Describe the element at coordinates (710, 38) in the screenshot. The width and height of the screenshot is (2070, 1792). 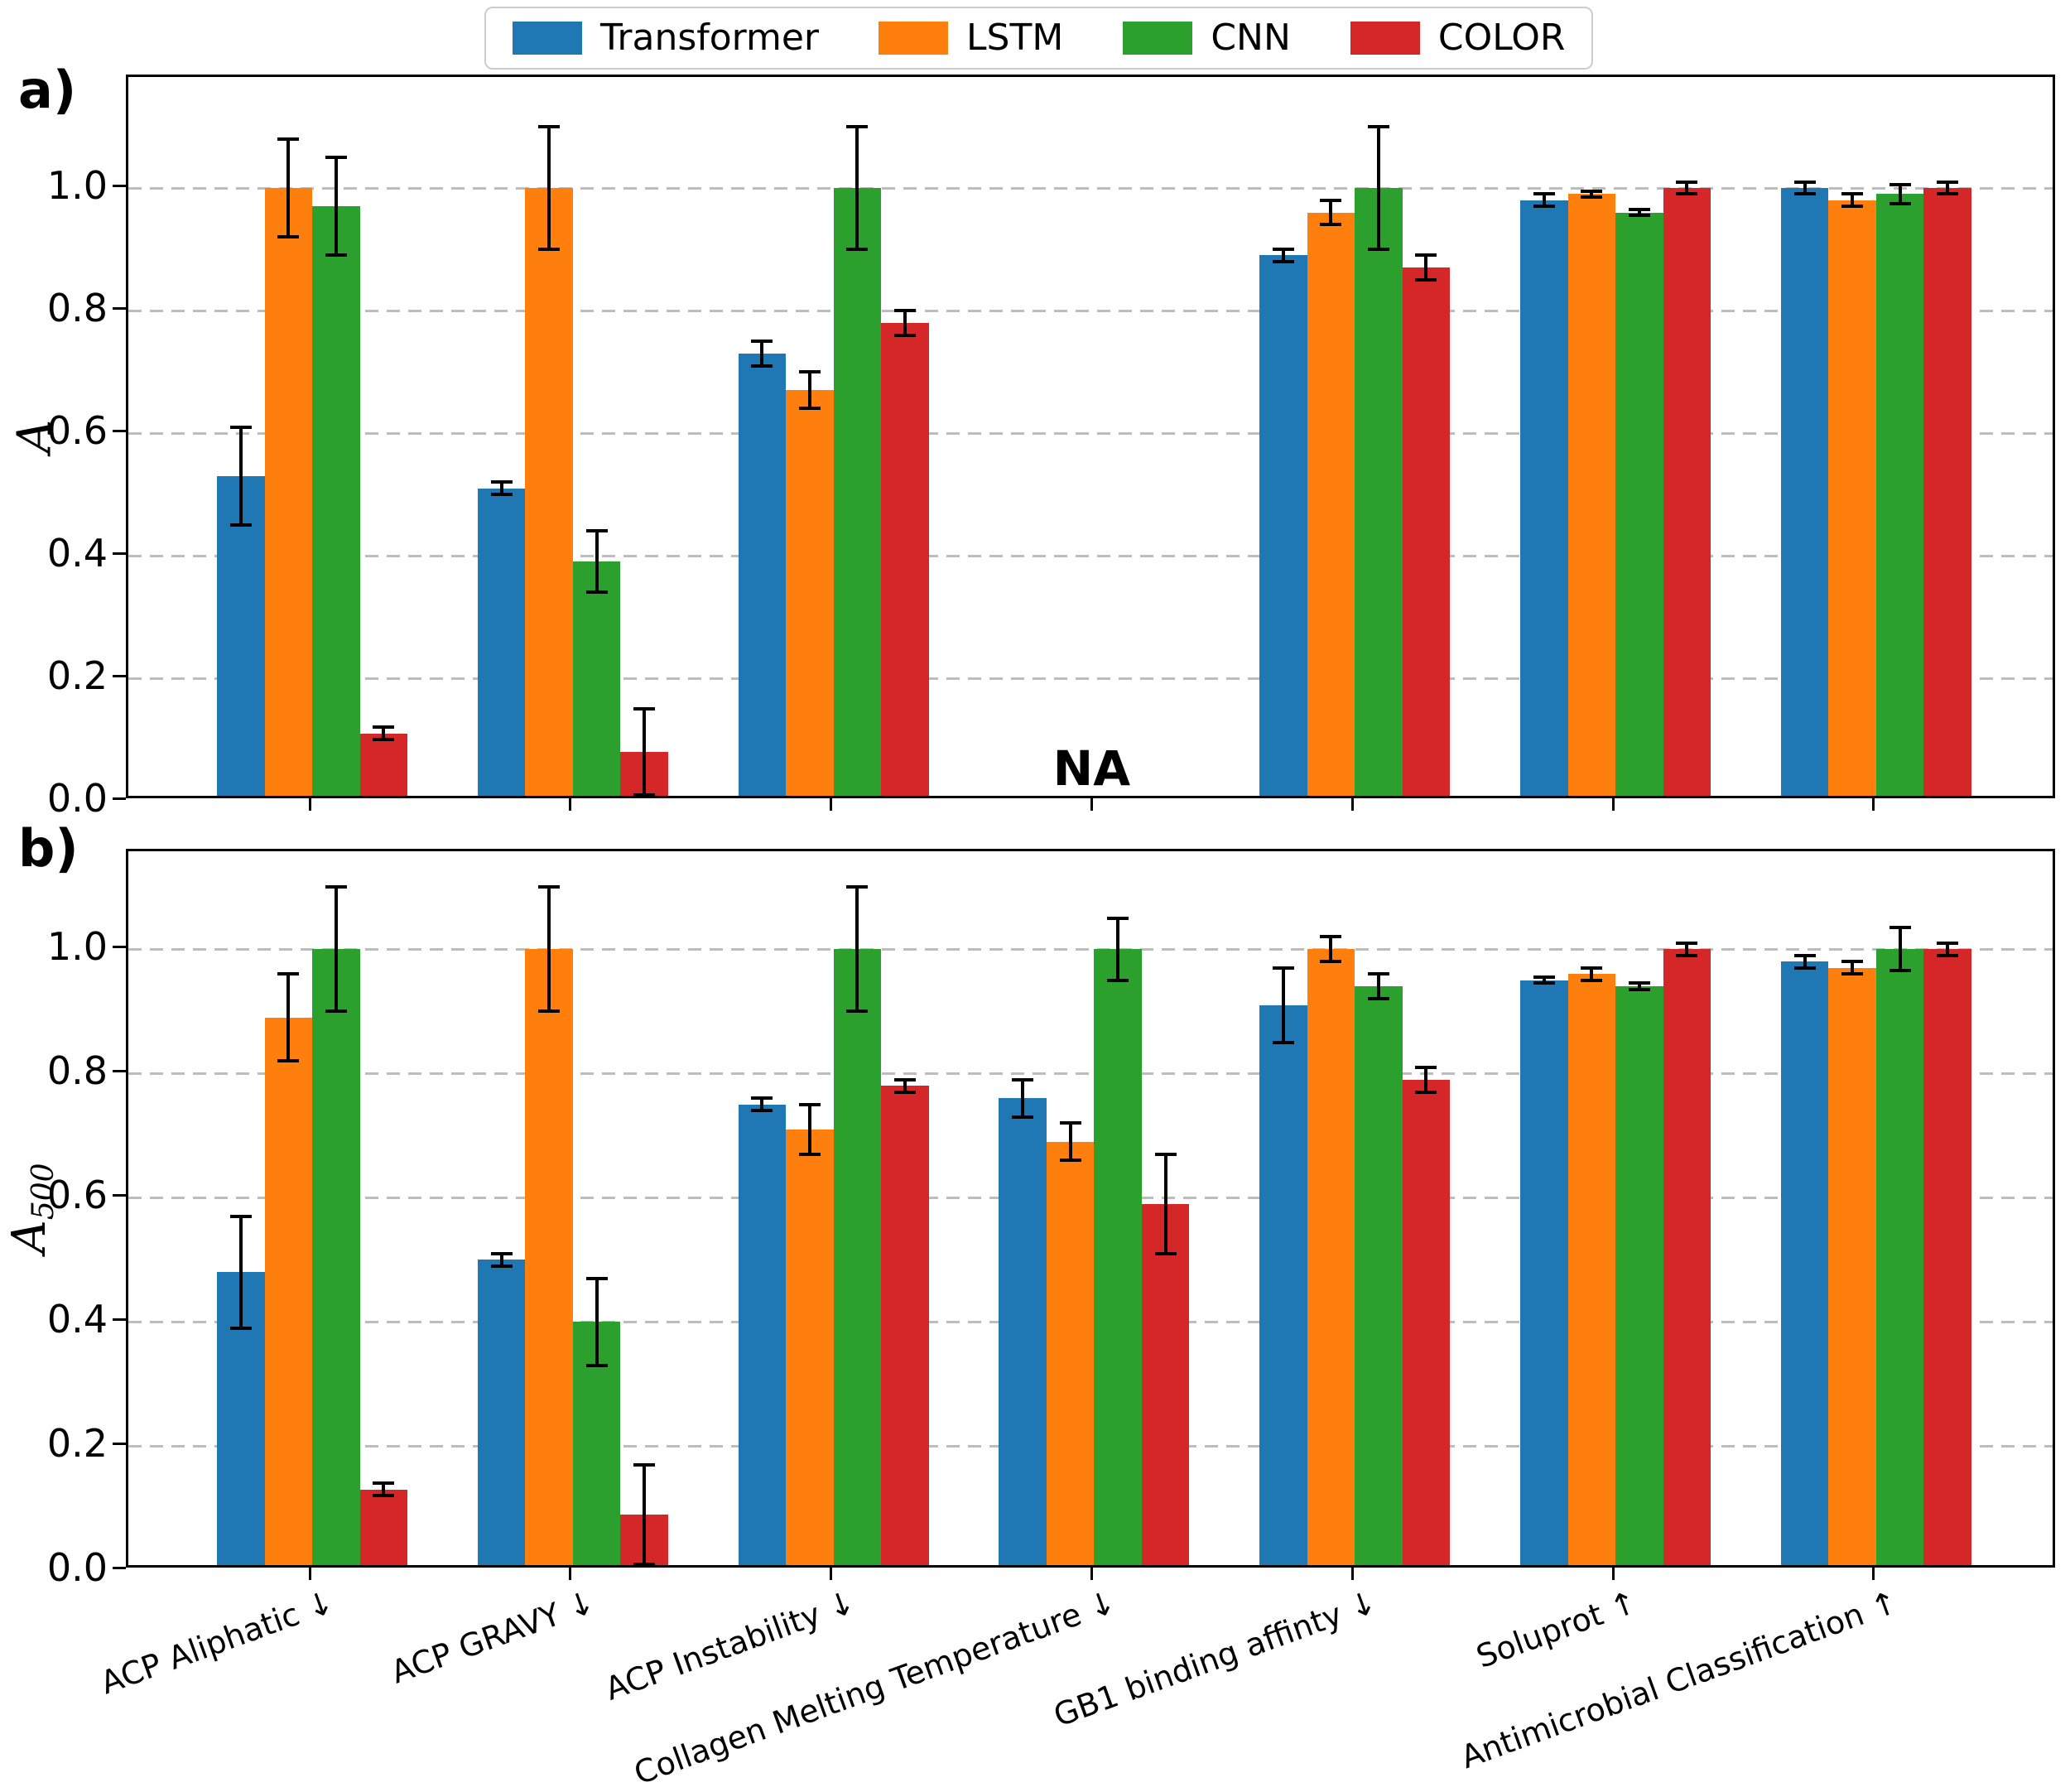
I see `legend-item-label: Transformer` at that location.